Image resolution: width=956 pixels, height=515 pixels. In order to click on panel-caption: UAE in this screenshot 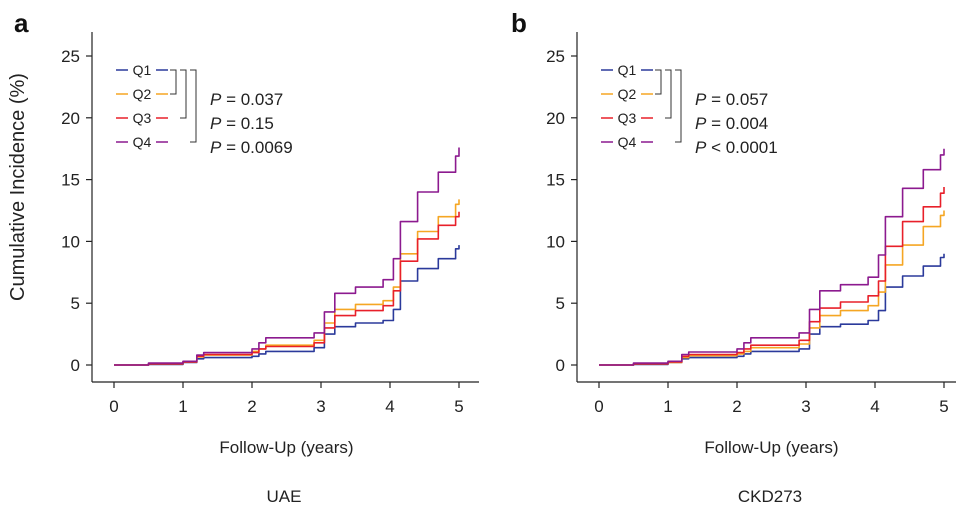, I will do `click(284, 496)`.